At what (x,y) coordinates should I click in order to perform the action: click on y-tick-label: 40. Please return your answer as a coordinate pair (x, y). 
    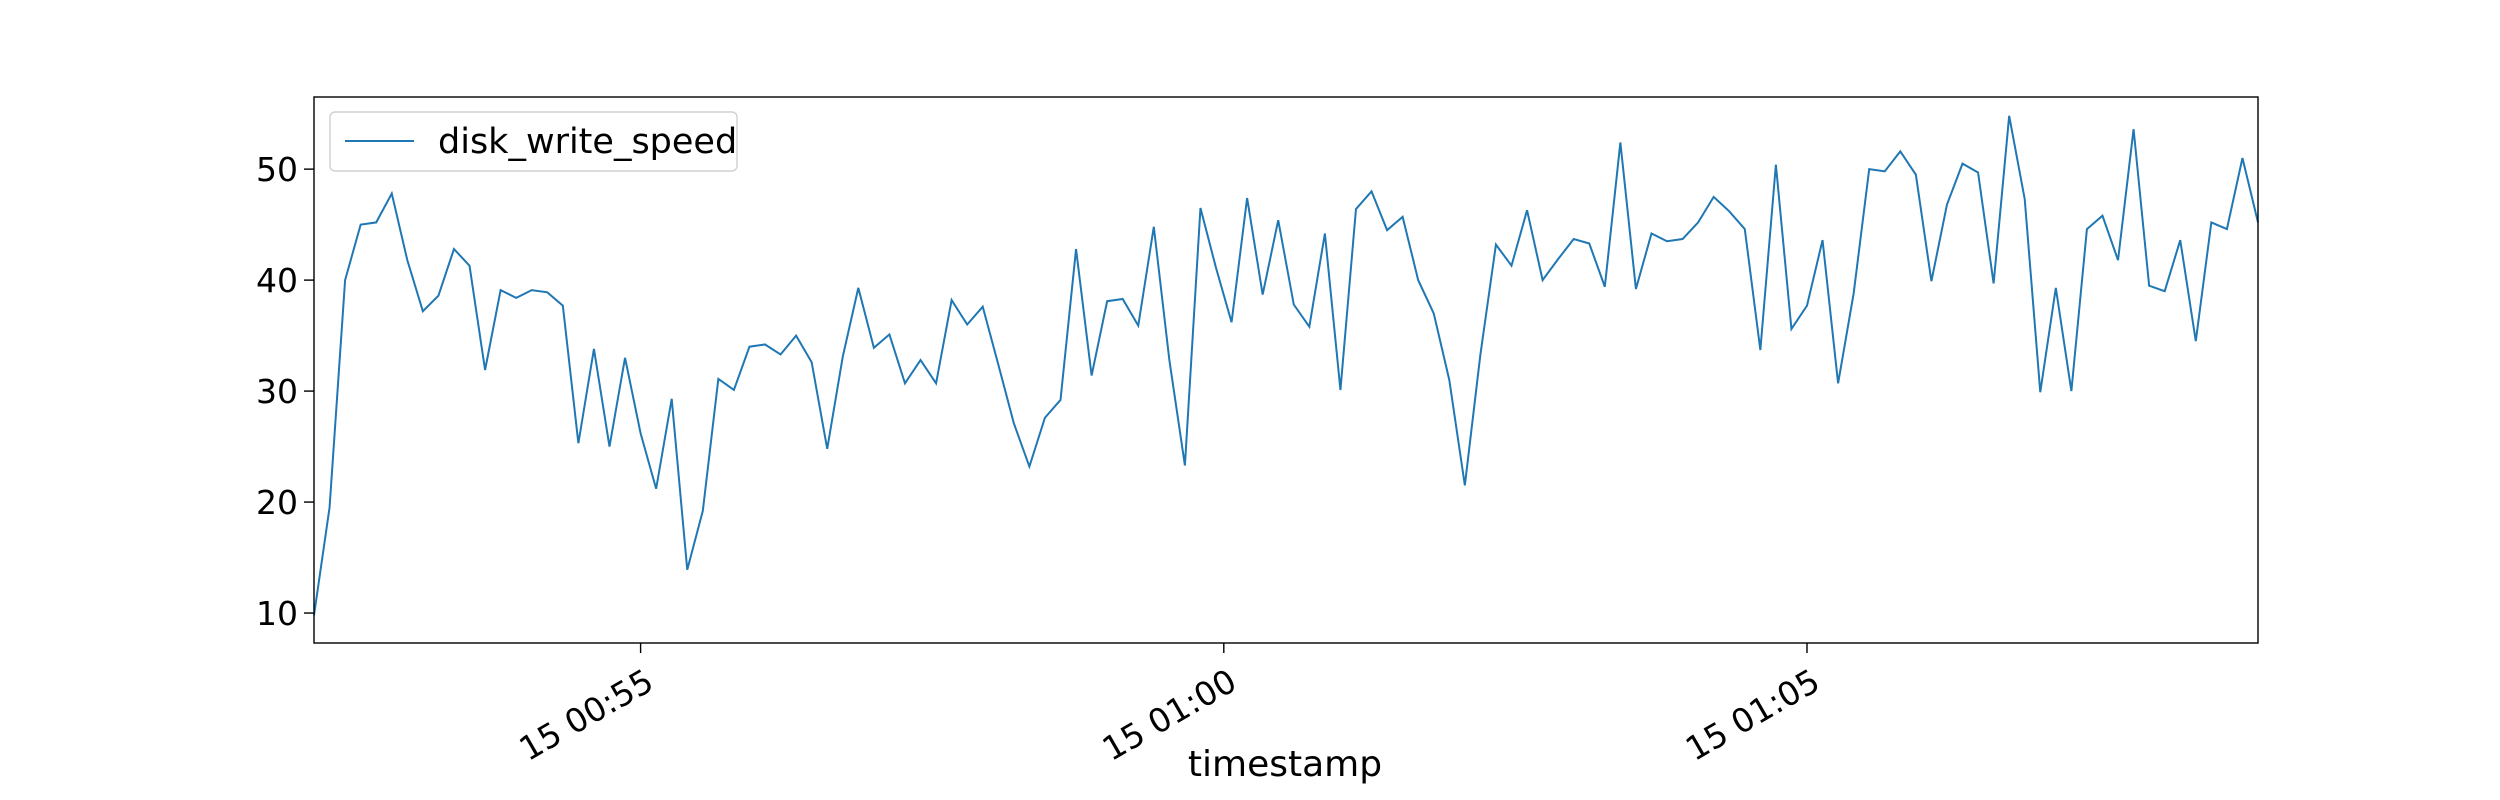
    Looking at the image, I should click on (277, 280).